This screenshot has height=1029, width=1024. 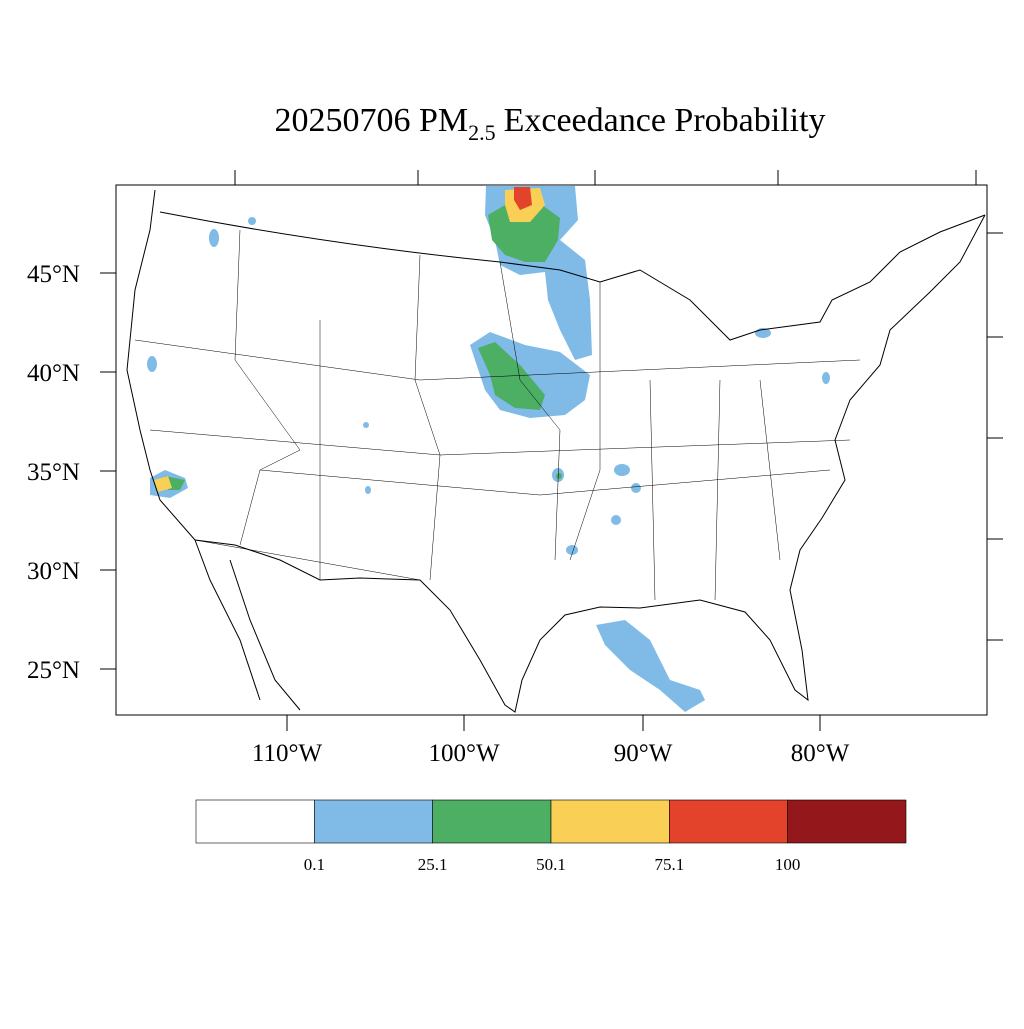 I want to click on title-prefix: 20250706 PM, so click(x=371, y=120).